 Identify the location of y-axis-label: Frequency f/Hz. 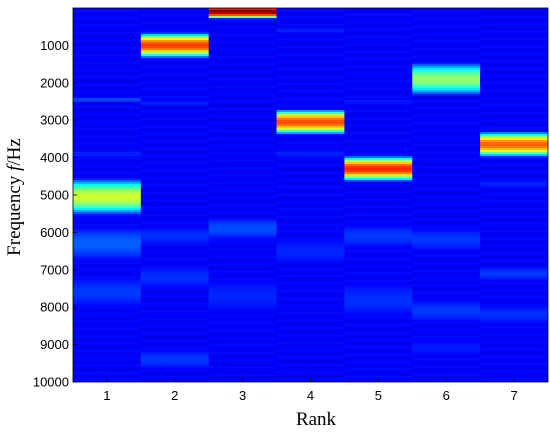
(14, 197).